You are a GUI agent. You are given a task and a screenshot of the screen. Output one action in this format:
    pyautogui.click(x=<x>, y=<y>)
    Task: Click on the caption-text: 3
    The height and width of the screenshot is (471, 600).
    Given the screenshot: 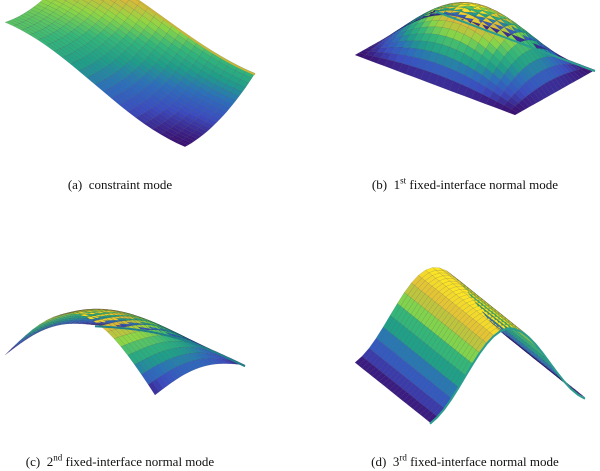 What is the action you would take?
    pyautogui.click(x=396, y=461)
    